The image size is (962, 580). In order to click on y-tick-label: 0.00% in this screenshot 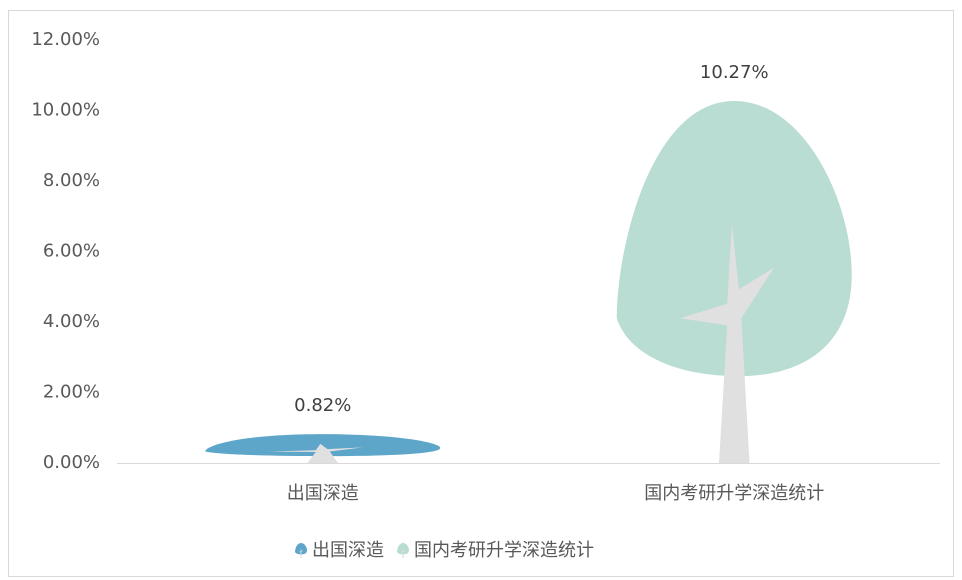, I will do `click(71, 462)`.